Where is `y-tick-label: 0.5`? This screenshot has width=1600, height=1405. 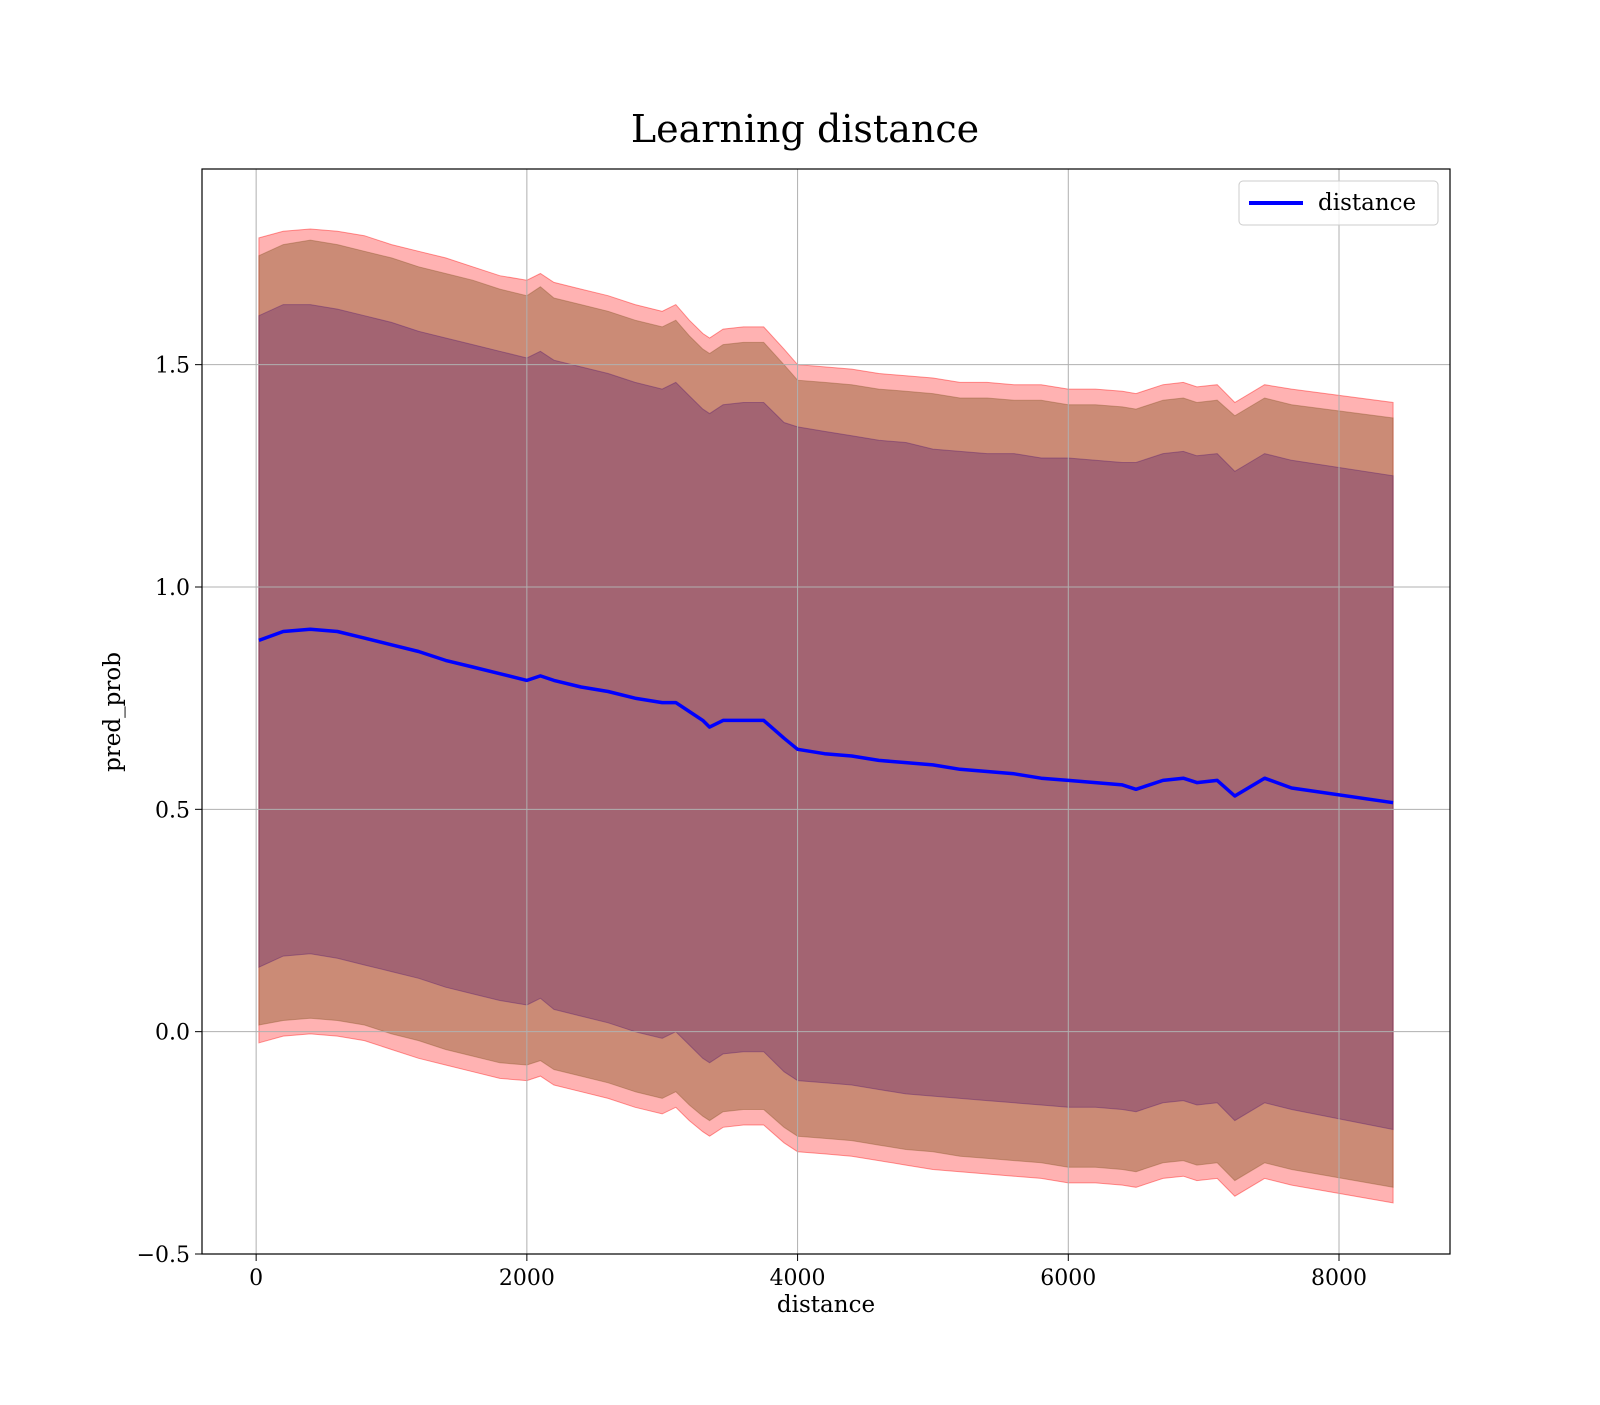 y-tick-label: 0.5 is located at coordinates (172, 810).